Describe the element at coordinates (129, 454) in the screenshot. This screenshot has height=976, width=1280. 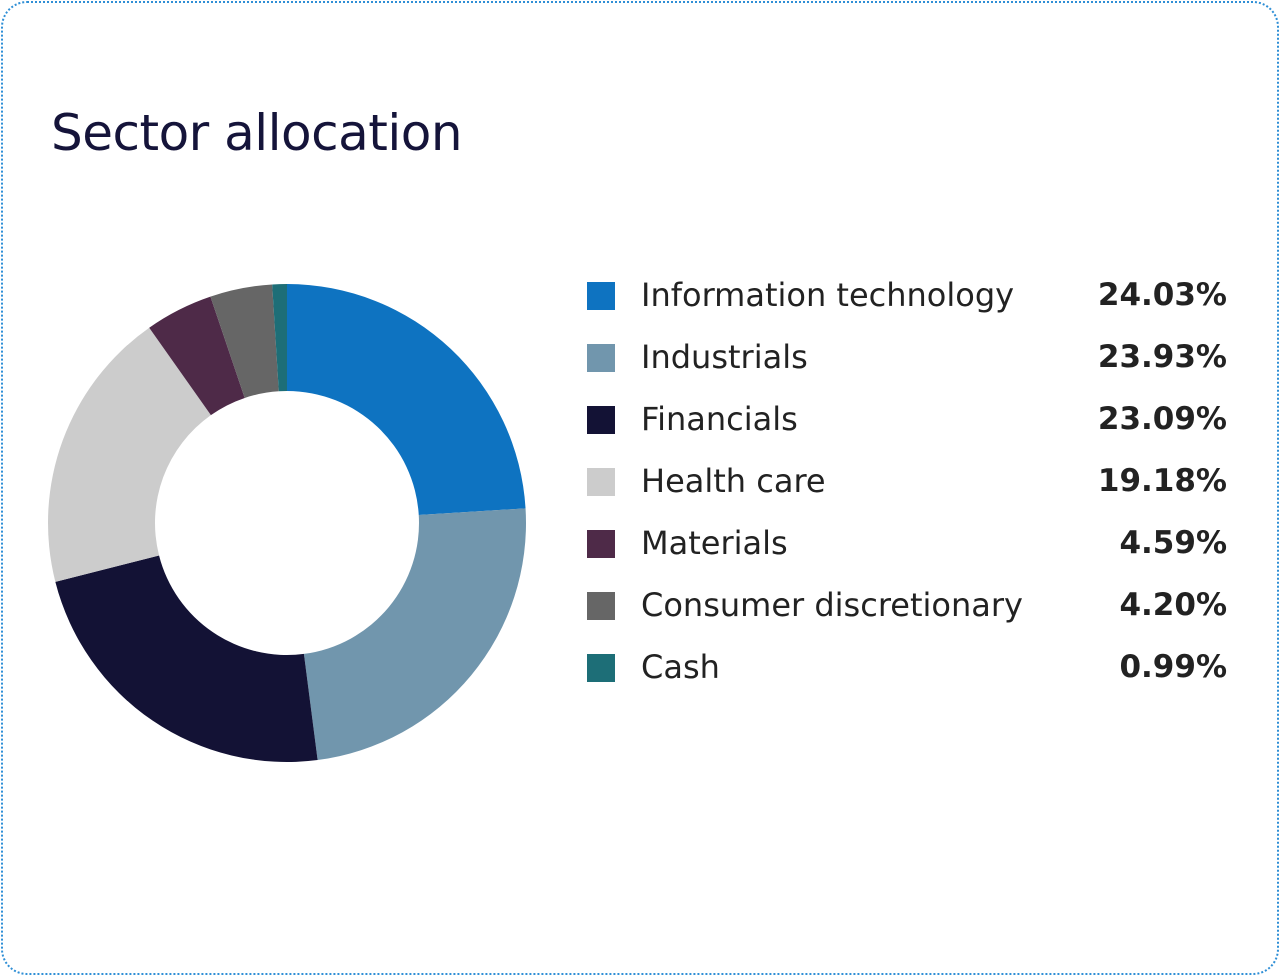
I see `slice-health-care` at that location.